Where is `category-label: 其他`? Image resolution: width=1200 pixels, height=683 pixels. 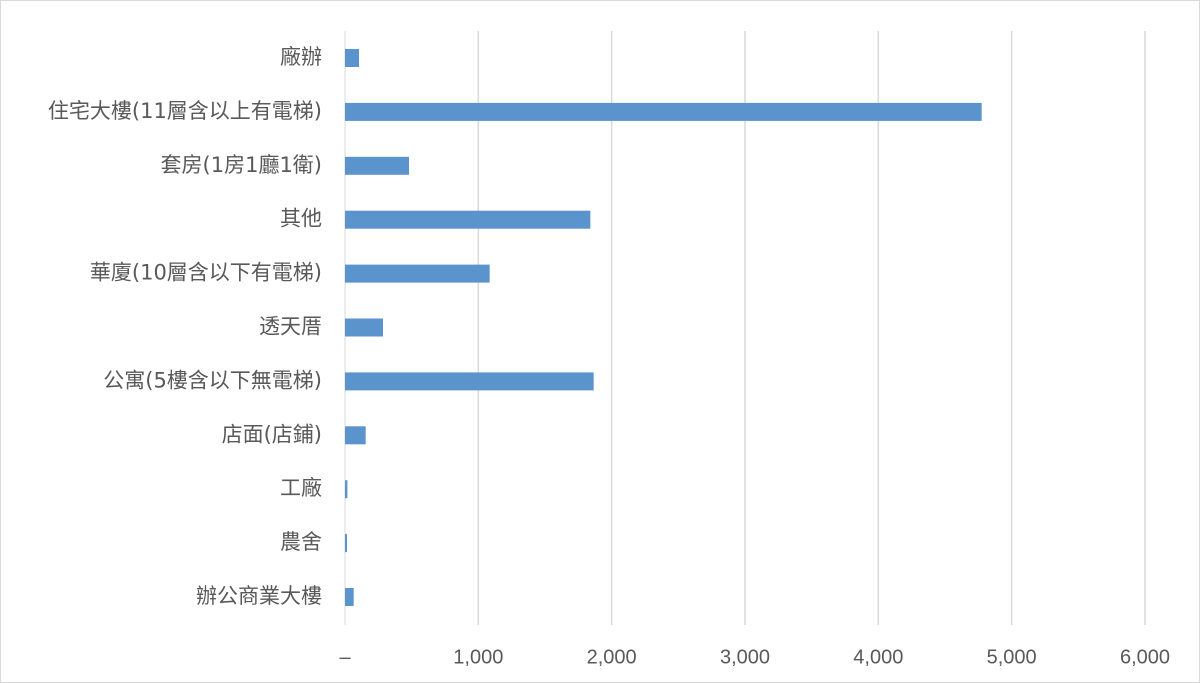
category-label: 其他 is located at coordinates (301, 219).